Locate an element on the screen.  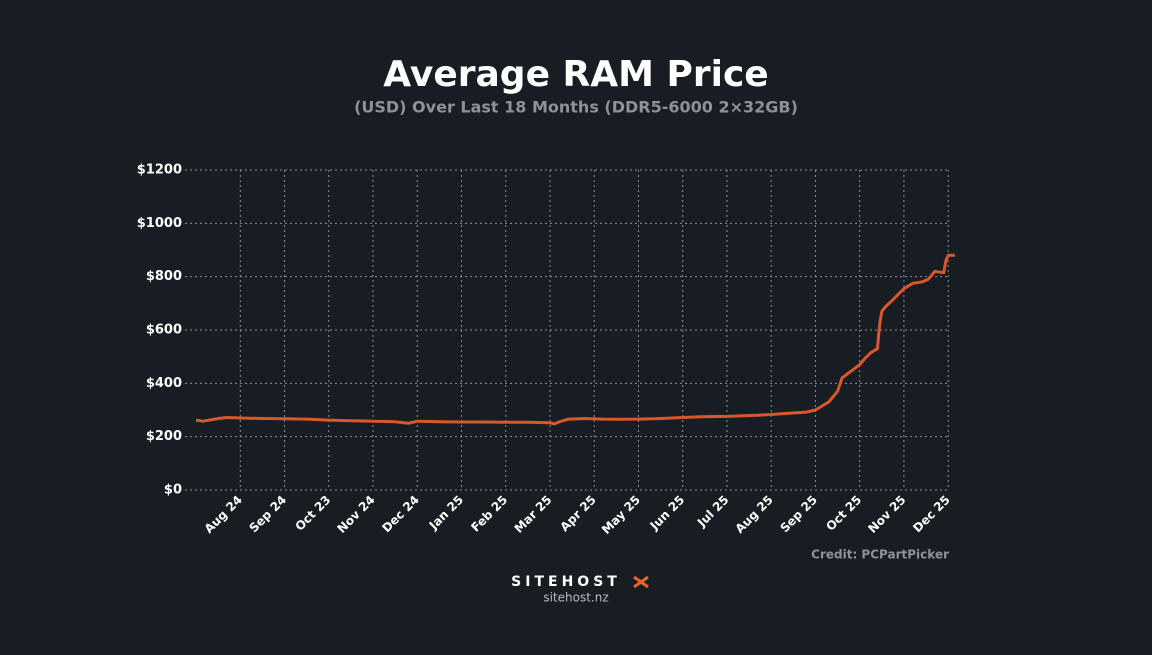
y-tick-label: $1000 is located at coordinates (159, 223).